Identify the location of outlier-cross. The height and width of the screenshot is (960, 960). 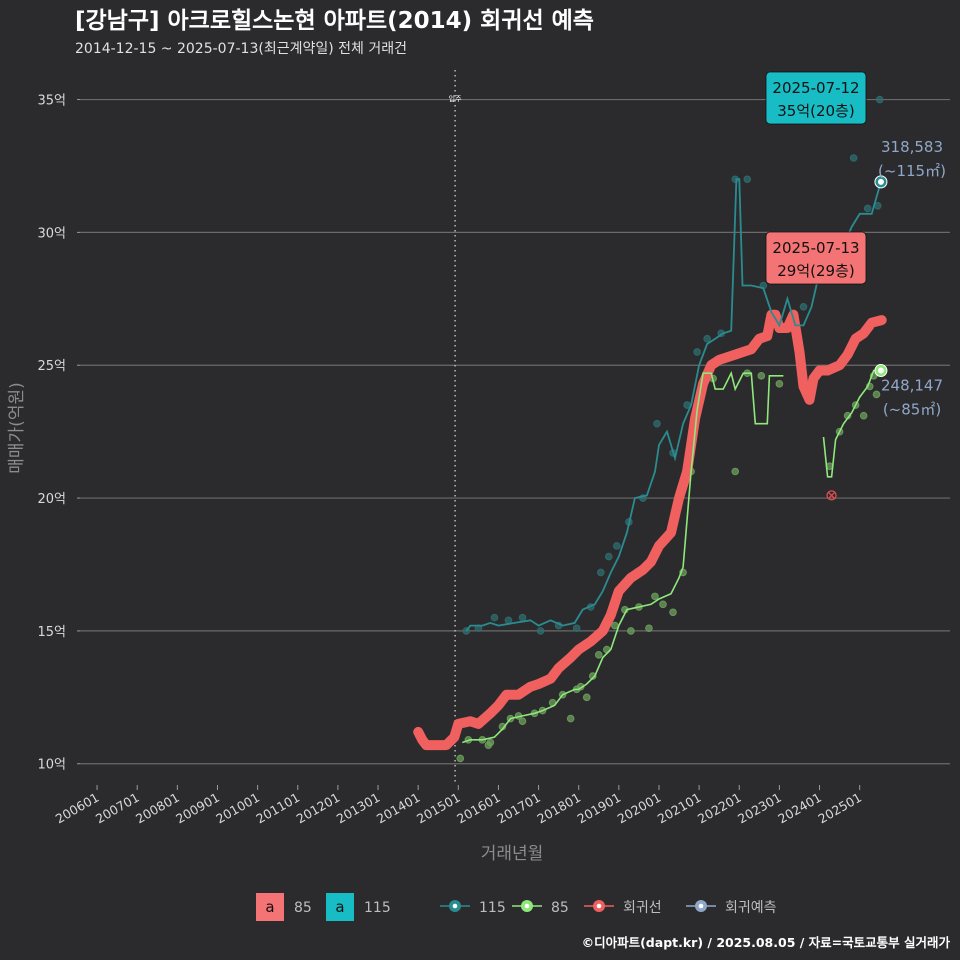
(832, 495).